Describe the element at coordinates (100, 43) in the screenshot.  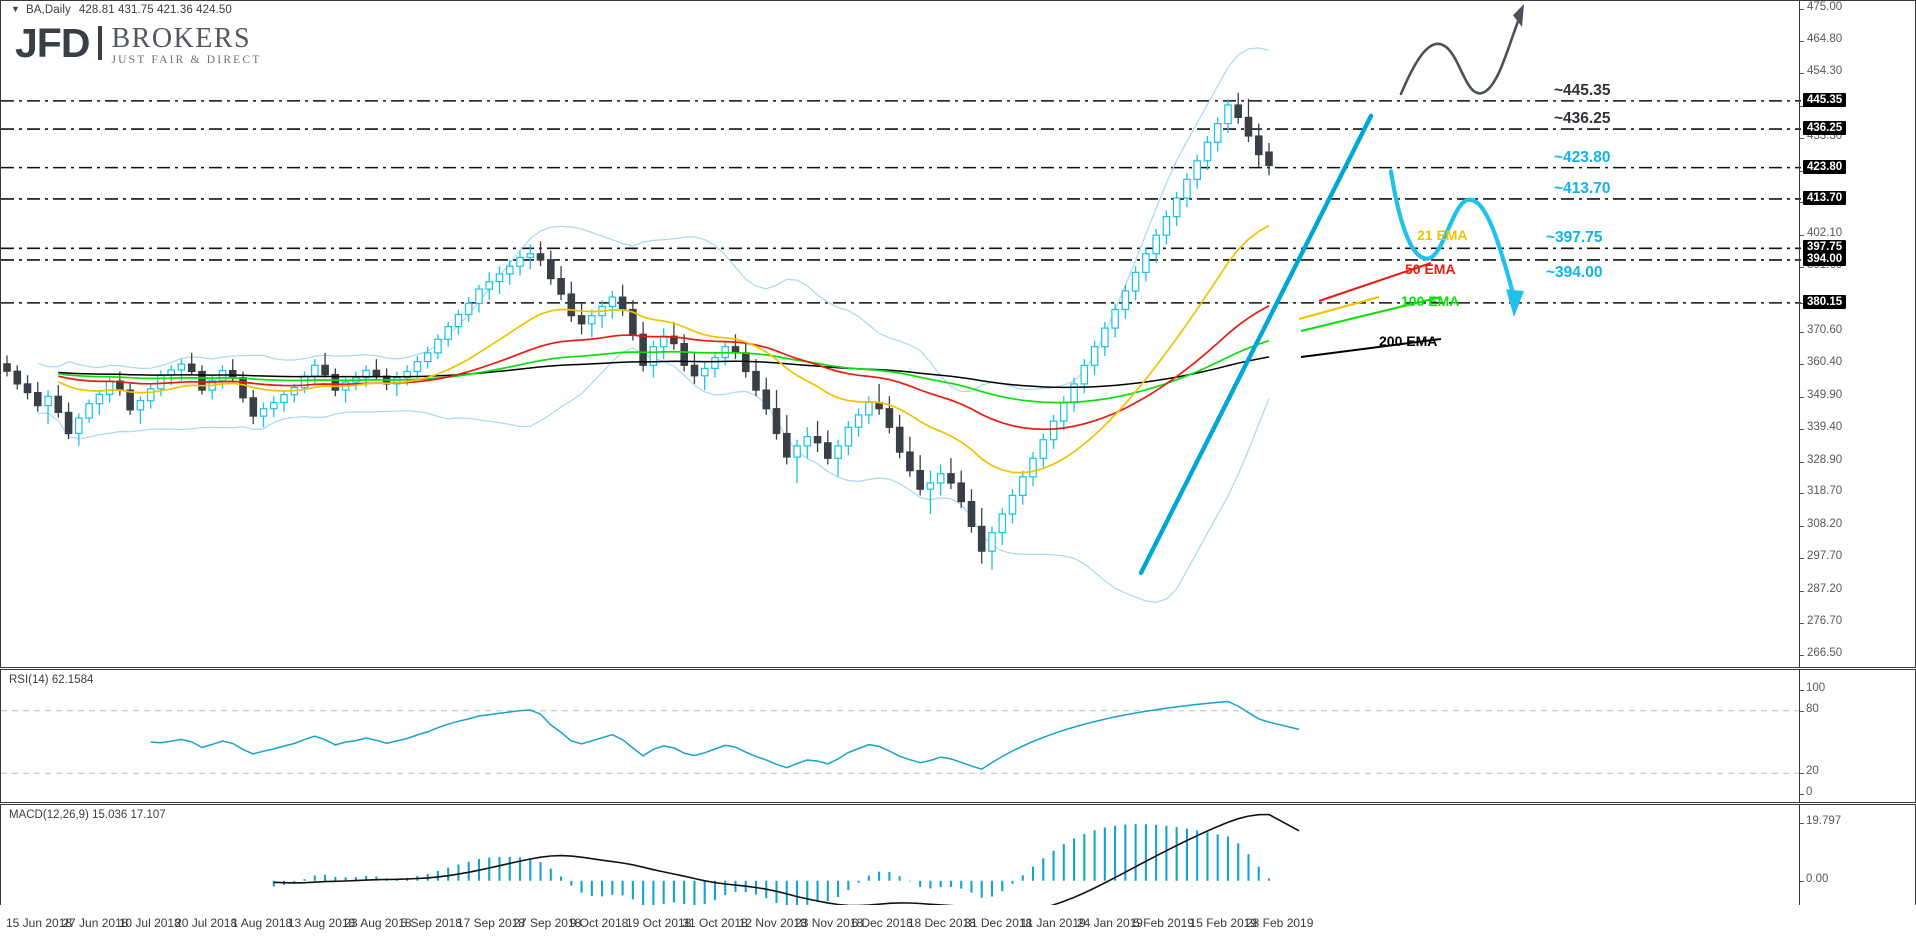
I see `logo-divider` at that location.